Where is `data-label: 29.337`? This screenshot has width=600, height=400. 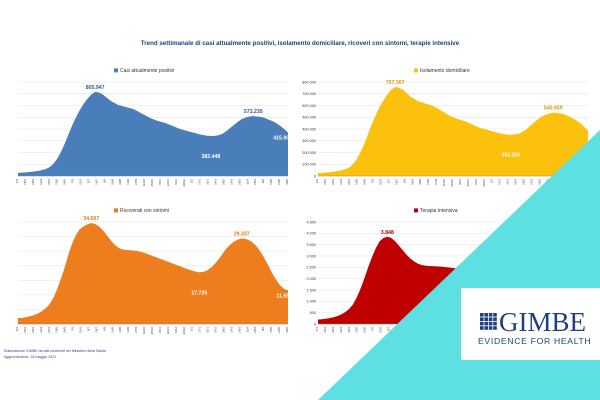
data-label: 29.337 is located at coordinates (242, 235).